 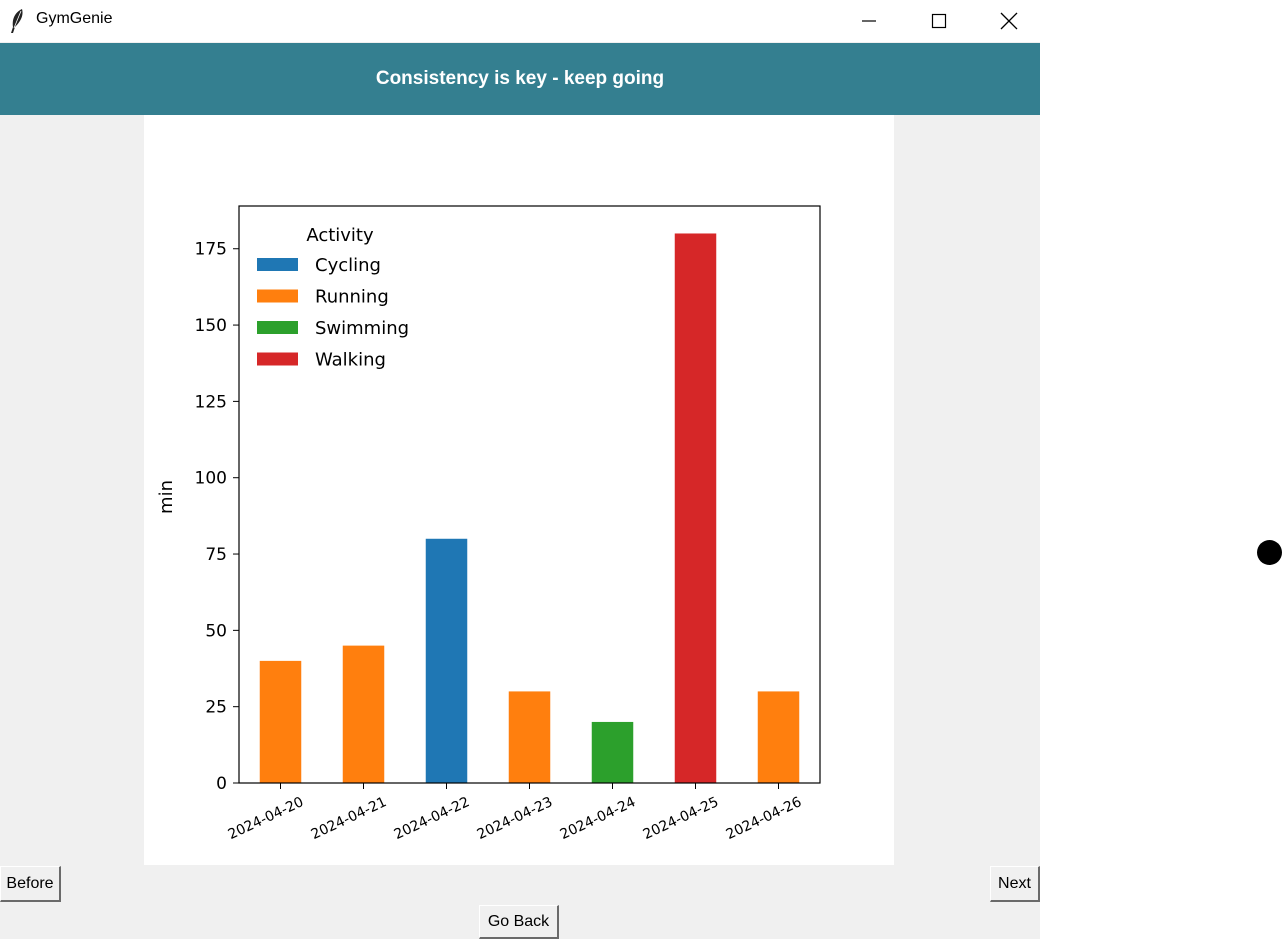 What do you see at coordinates (30, 884) in the screenshot?
I see `before-button: Before` at bounding box center [30, 884].